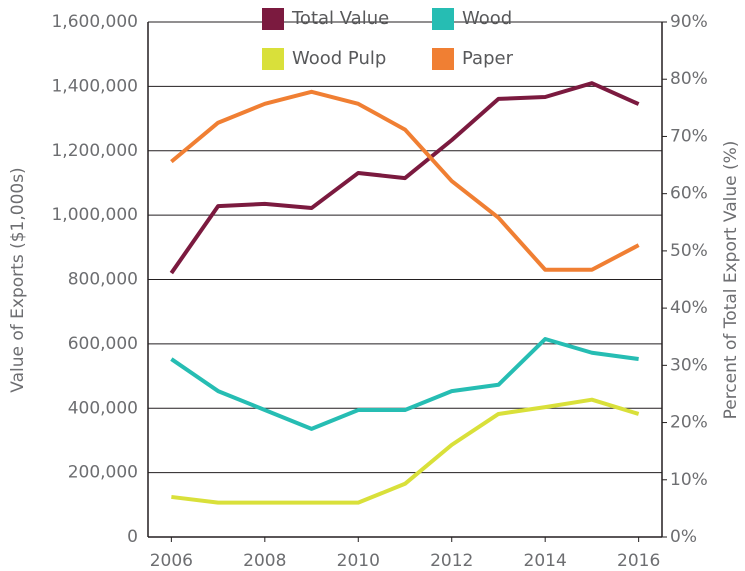  I want to click on y2-tick-label: 20%, so click(689, 423).